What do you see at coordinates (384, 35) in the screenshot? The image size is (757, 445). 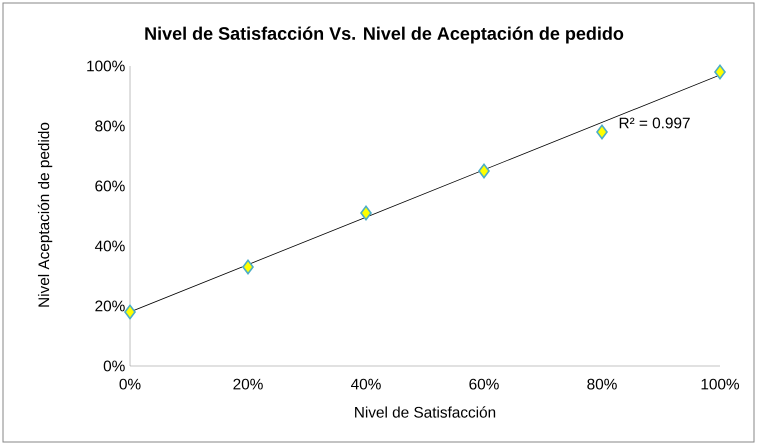 I see `chart-title: Nivel de Satisfacción Vs. Nivel de Aceptación de pedido` at bounding box center [384, 35].